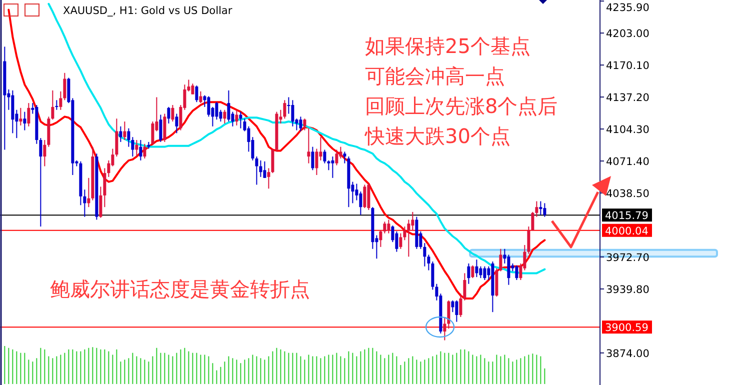 Image resolution: width=732 pixels, height=385 pixels. What do you see at coordinates (626, 216) in the screenshot?
I see `ref-line-label: 4015.79` at bounding box center [626, 216].